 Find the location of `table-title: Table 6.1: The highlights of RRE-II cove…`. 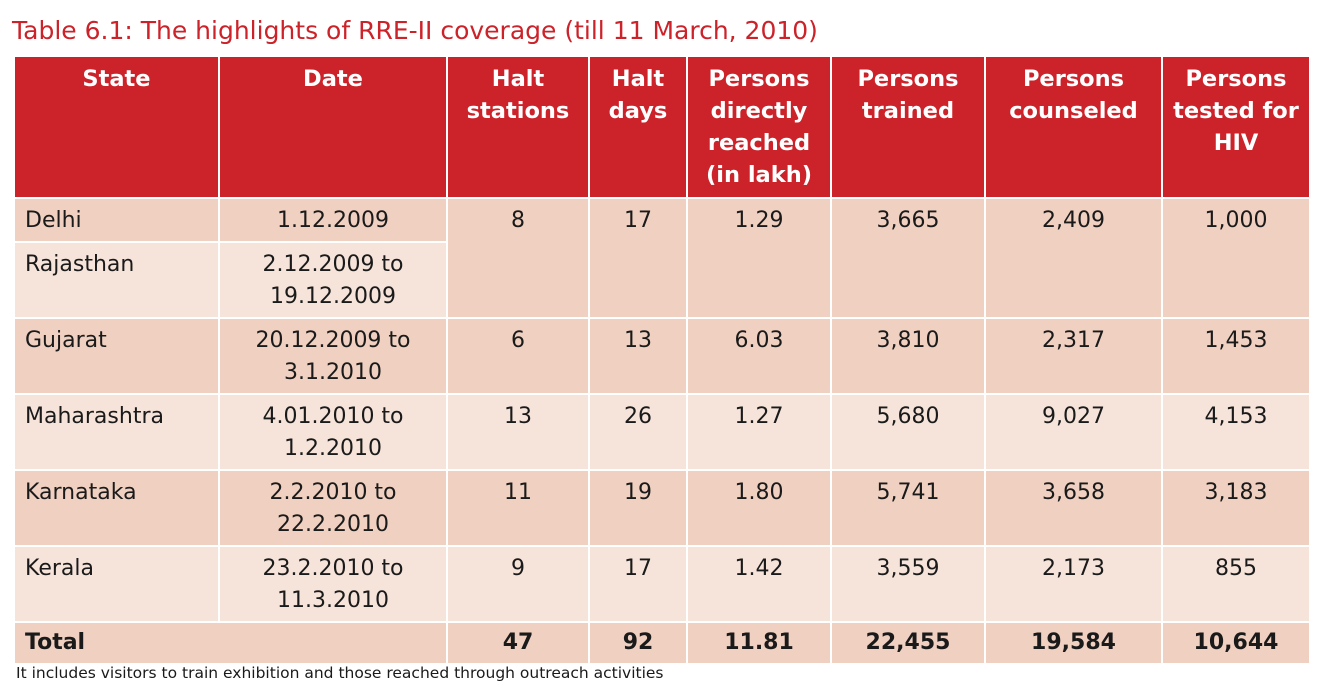

table-title: Table 6.1: The highlights of RRE-II cove… is located at coordinates (415, 30).